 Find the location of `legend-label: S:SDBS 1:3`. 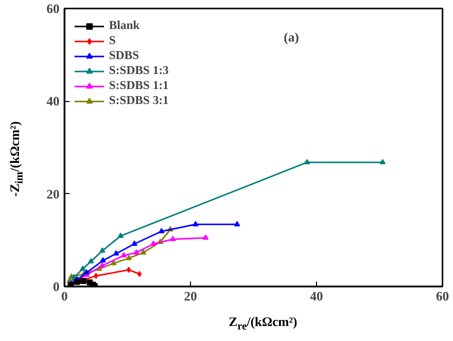

legend-label: S:SDBS 1:3 is located at coordinates (139, 70).